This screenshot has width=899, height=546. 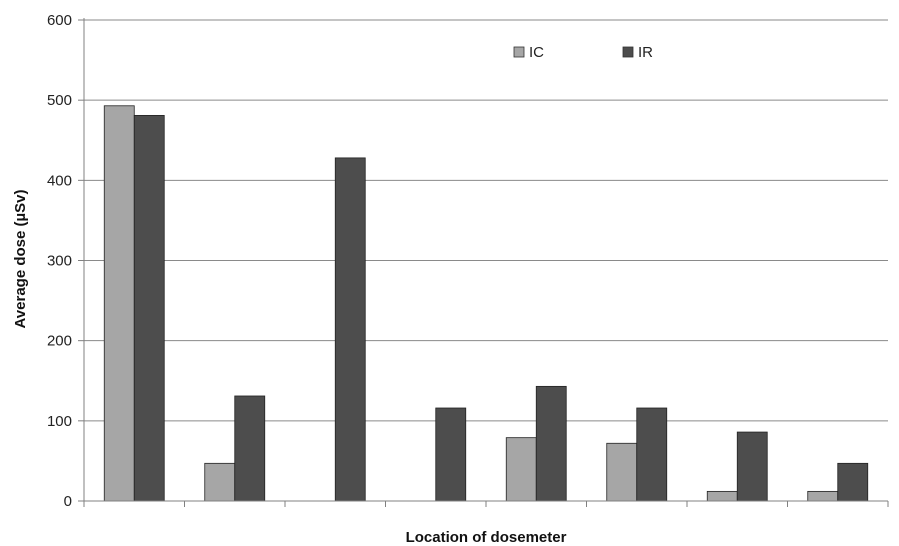 I want to click on legend-swatch-ic, so click(x=519, y=52).